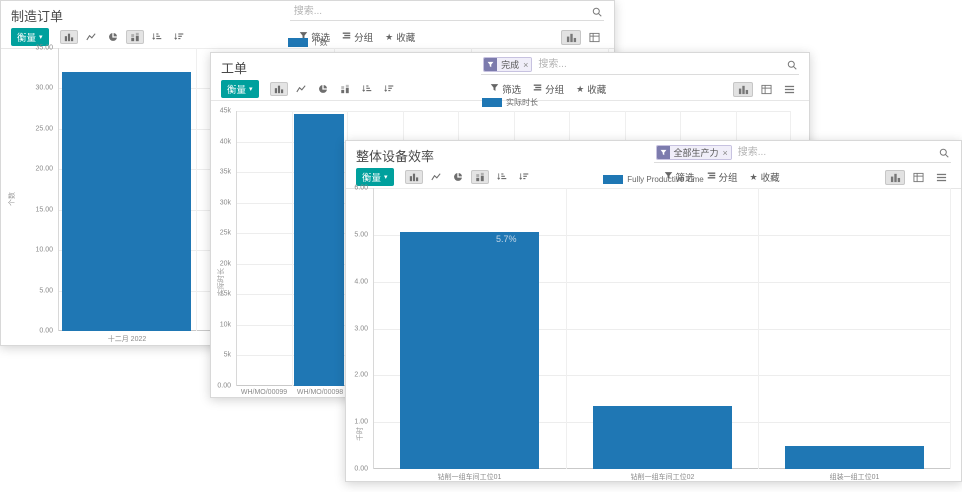  I want to click on search-panel, so click(446, 12).